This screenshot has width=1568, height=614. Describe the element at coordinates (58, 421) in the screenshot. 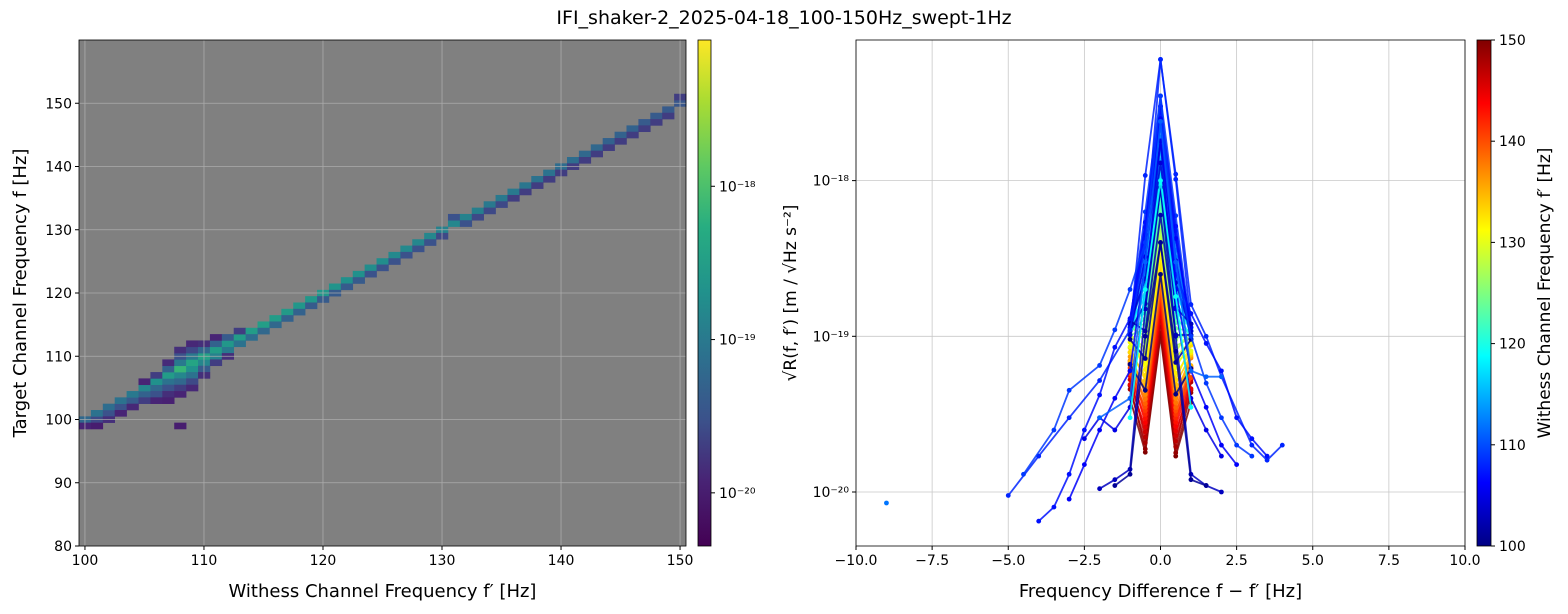

I see `y-tick-label: 100` at that location.